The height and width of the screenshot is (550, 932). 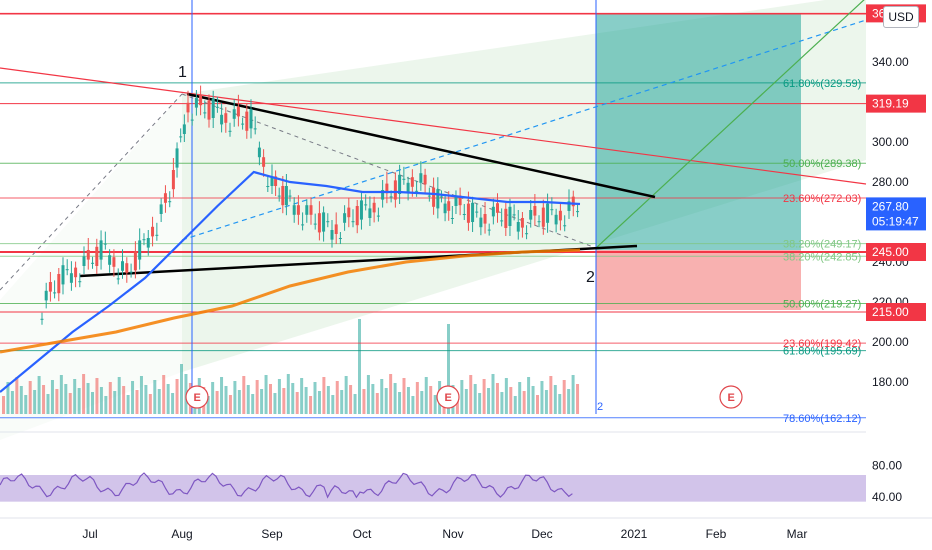 What do you see at coordinates (890, 312) in the screenshot?
I see `price-tag-5: 215.00` at bounding box center [890, 312].